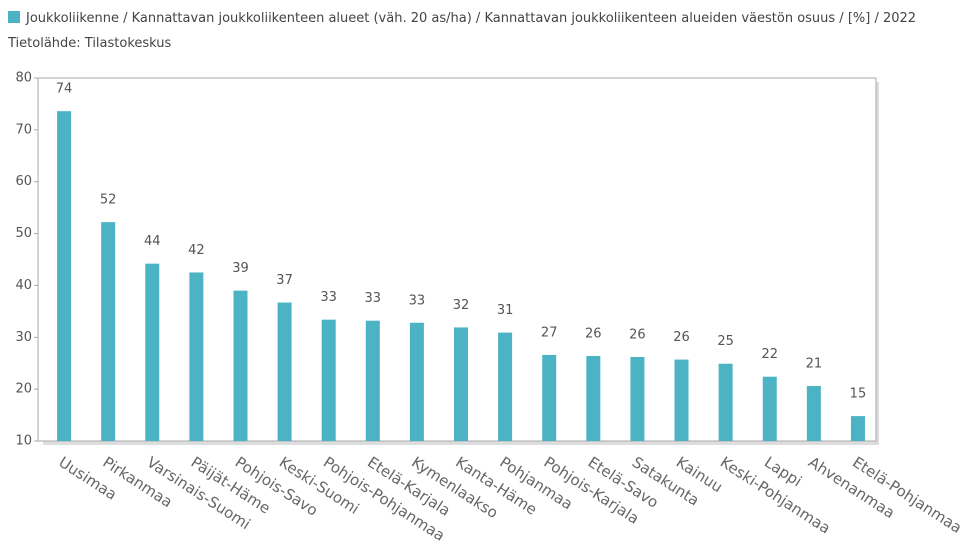 This screenshot has width=979, height=550. I want to click on y-tick-label: 70, so click(23, 129).